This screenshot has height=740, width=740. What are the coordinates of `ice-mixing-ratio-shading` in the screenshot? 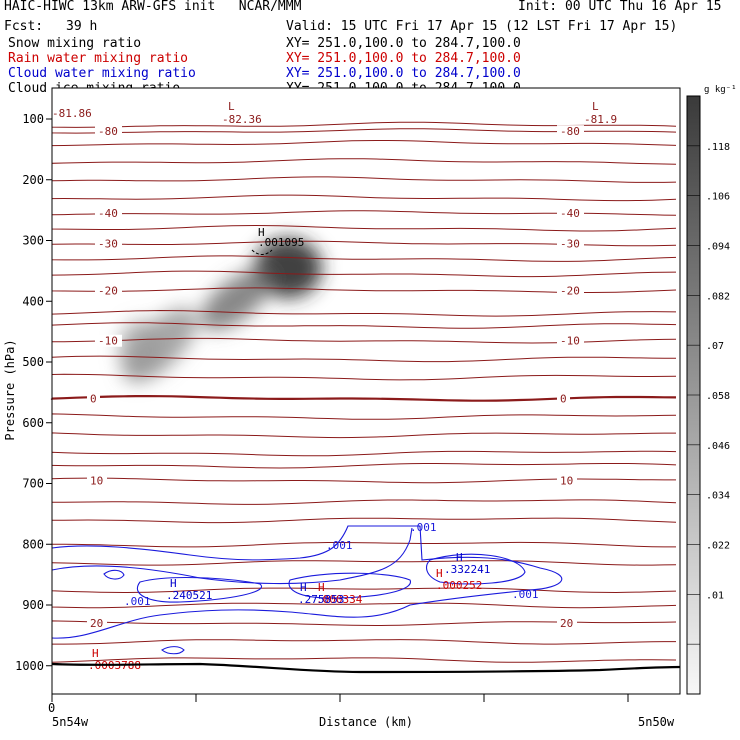 It's located at (220, 310).